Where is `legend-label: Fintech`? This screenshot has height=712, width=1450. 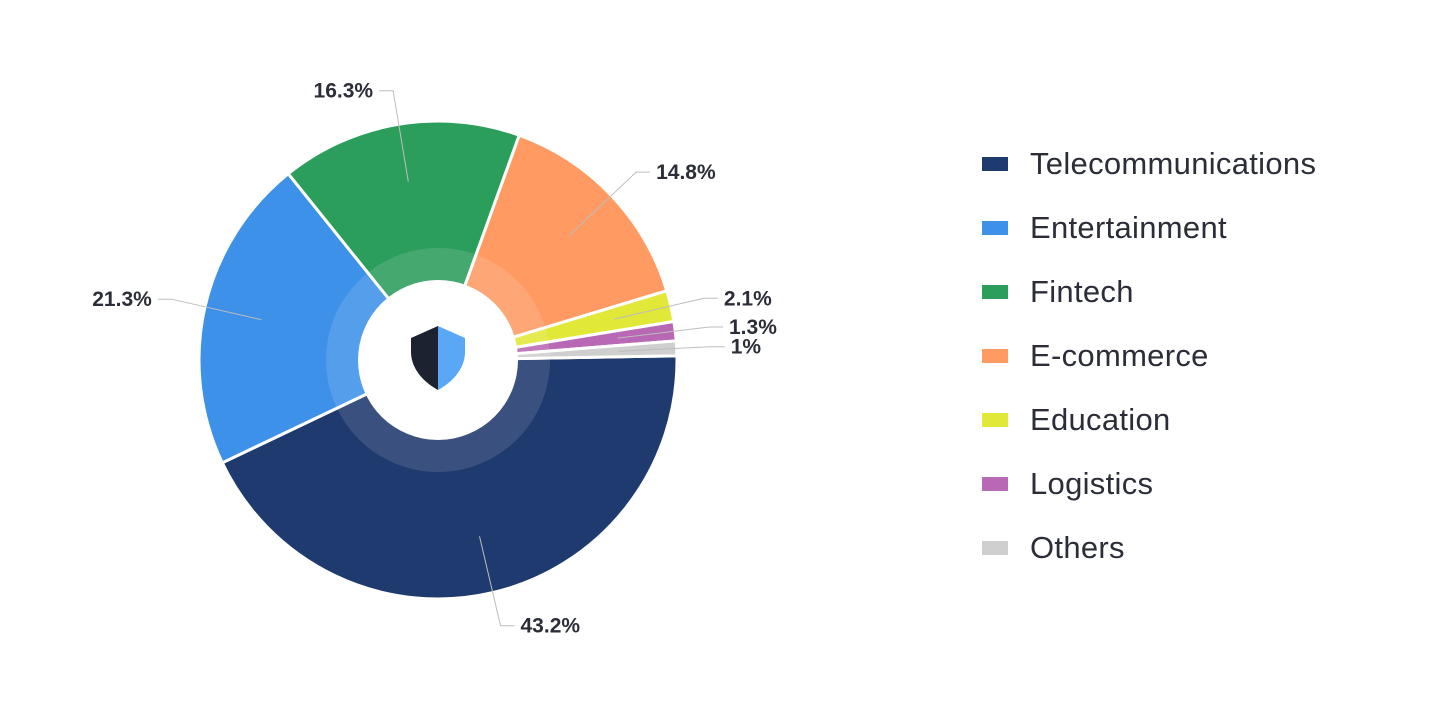 legend-label: Fintech is located at coordinates (1082, 291).